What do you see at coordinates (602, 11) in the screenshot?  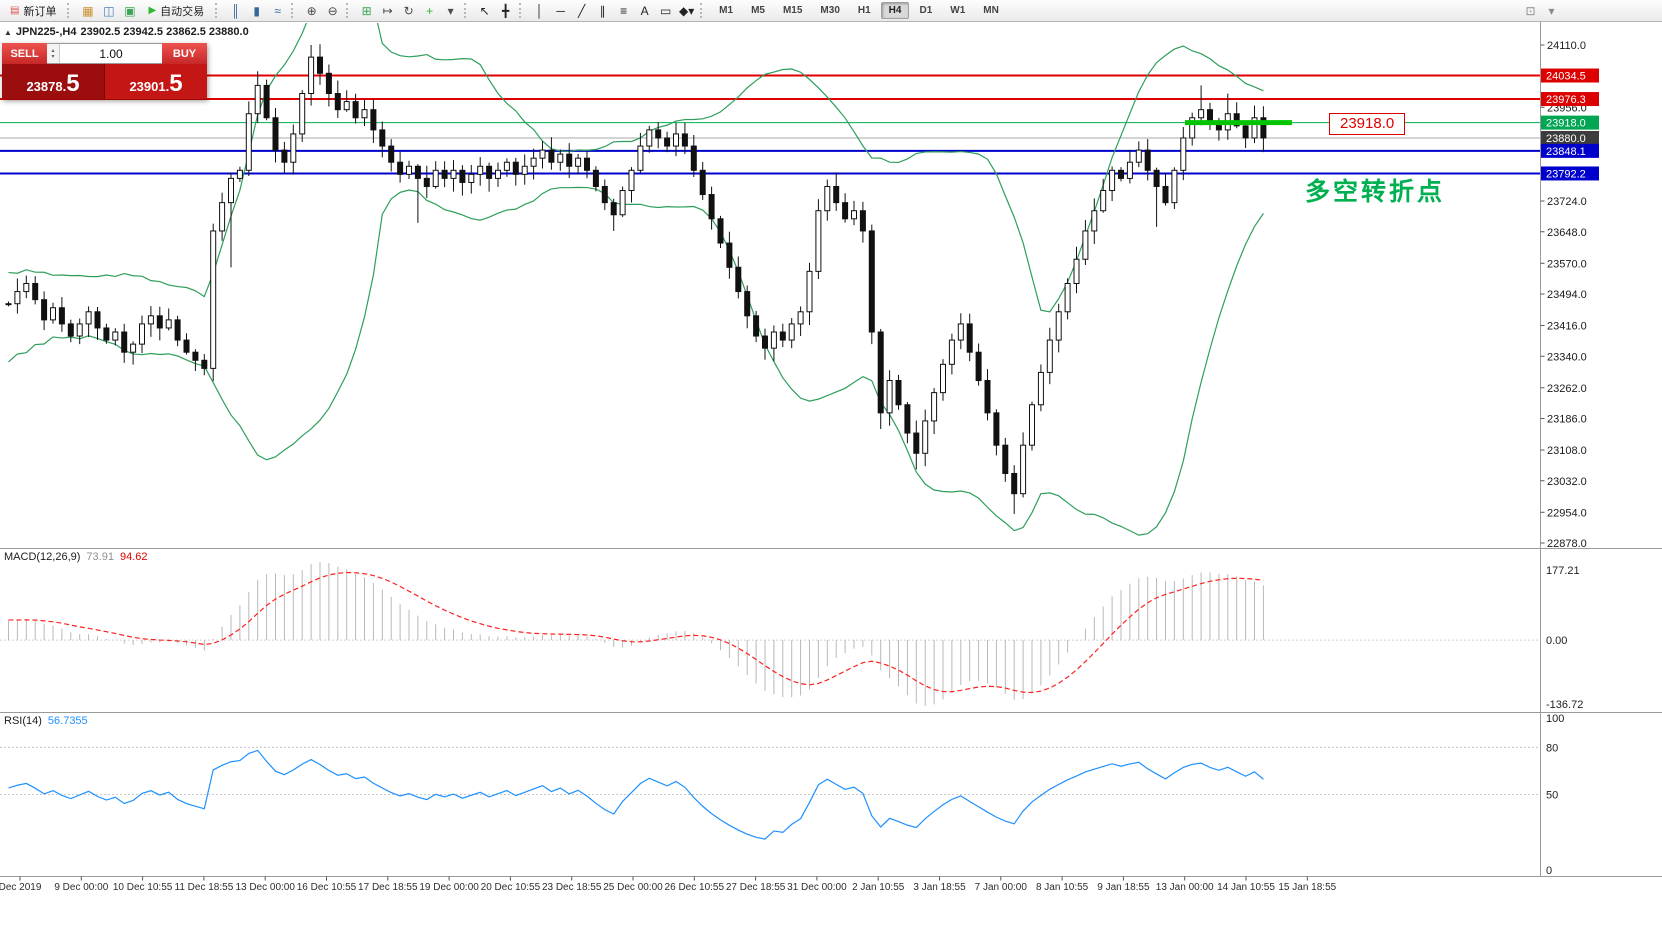 I see `channel-icon: ∥` at bounding box center [602, 11].